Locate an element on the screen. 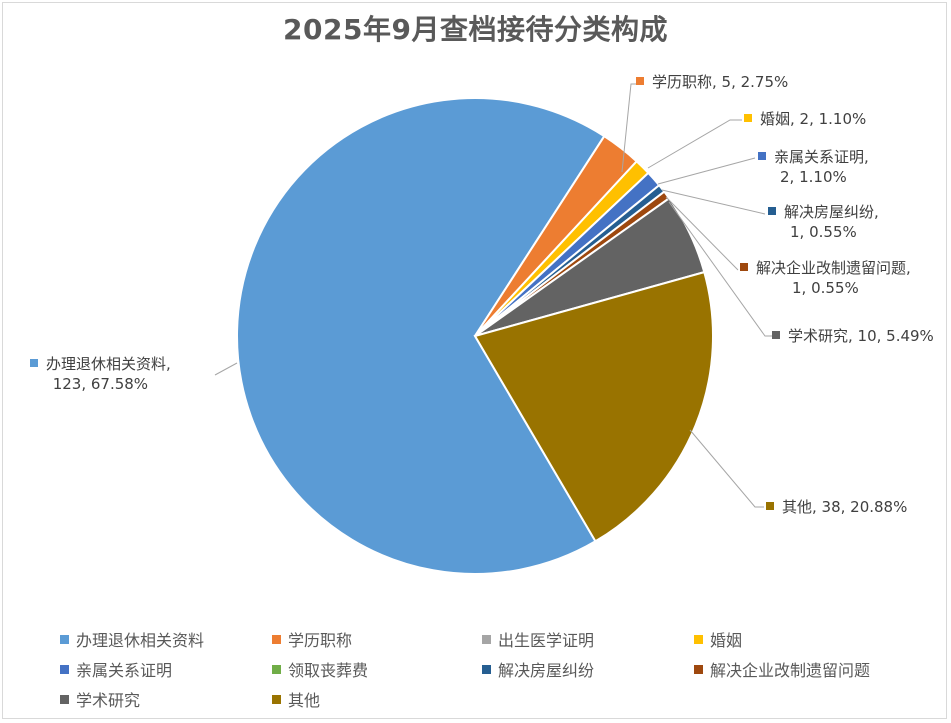 The height and width of the screenshot is (723, 951). legend-item: 学术研究 is located at coordinates (100, 699).